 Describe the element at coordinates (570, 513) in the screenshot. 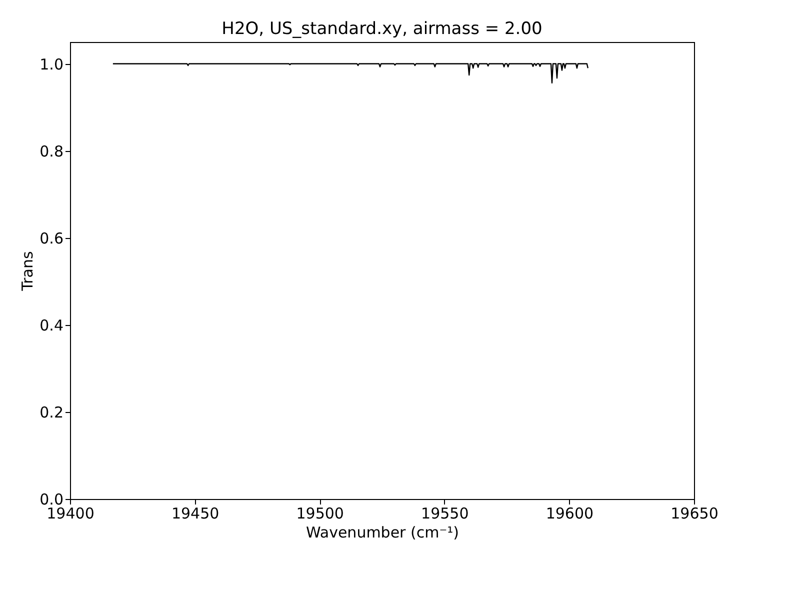

I see `x-tick-label: 19600` at that location.